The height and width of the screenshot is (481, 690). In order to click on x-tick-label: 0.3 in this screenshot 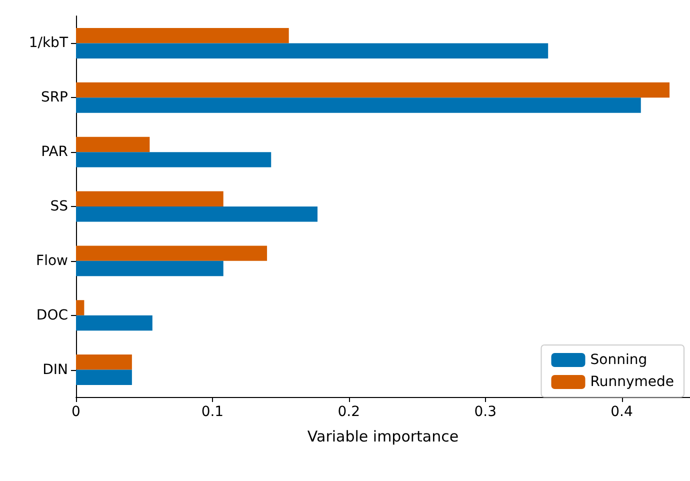, I will do `click(485, 412)`.